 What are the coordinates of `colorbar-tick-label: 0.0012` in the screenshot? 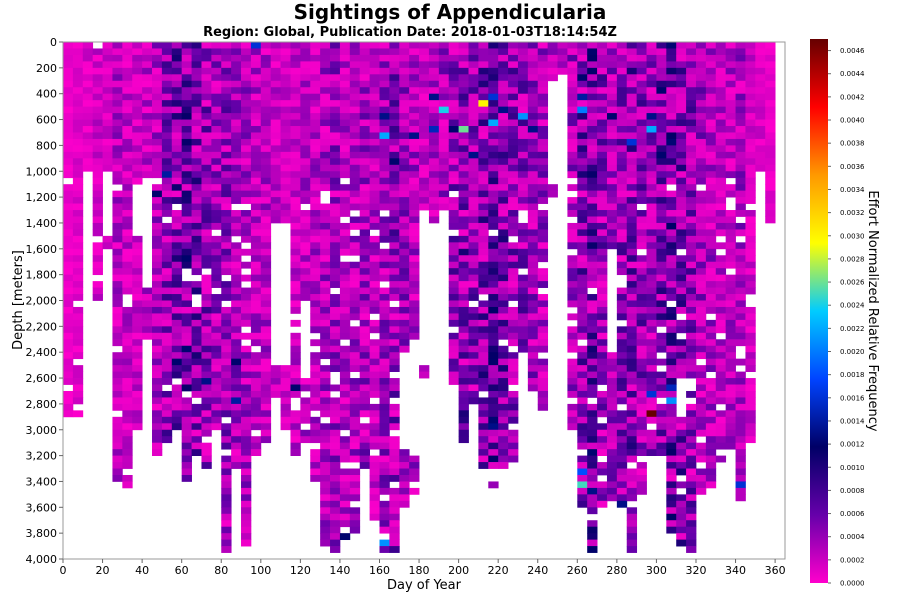 It's located at (852, 445).